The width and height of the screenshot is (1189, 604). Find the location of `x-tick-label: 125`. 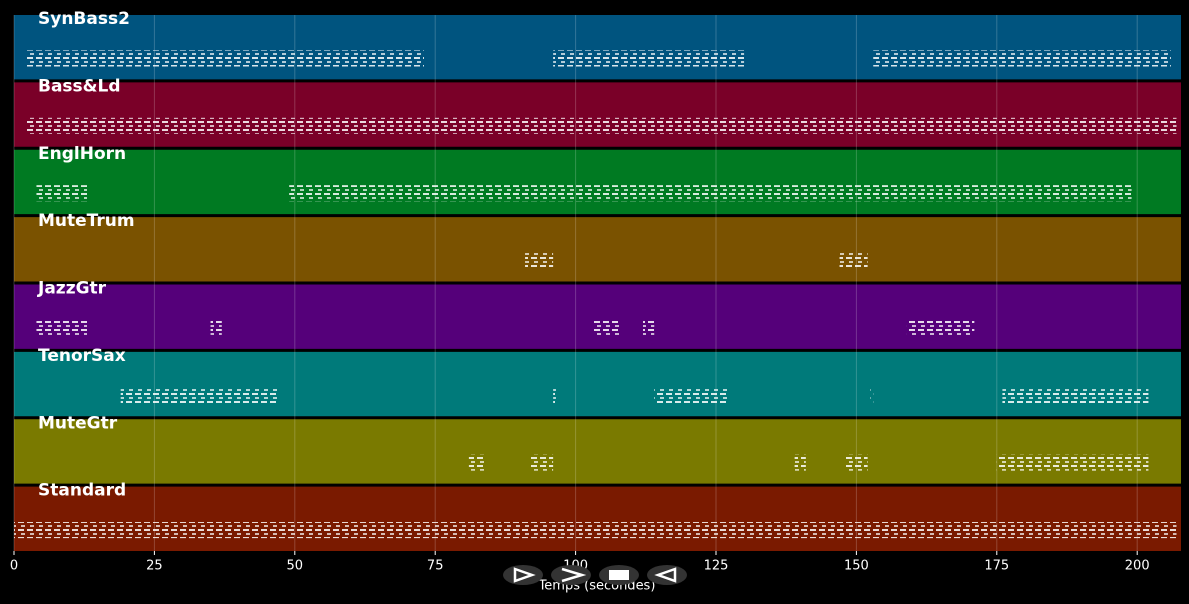

x-tick-label: 125 is located at coordinates (716, 566).